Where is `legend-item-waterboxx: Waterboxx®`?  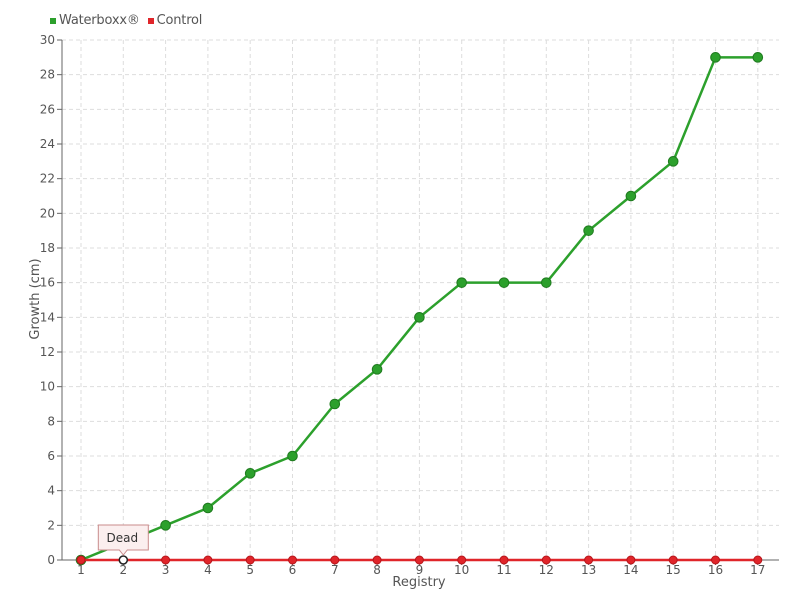 legend-item-waterboxx: Waterboxx® is located at coordinates (95, 20).